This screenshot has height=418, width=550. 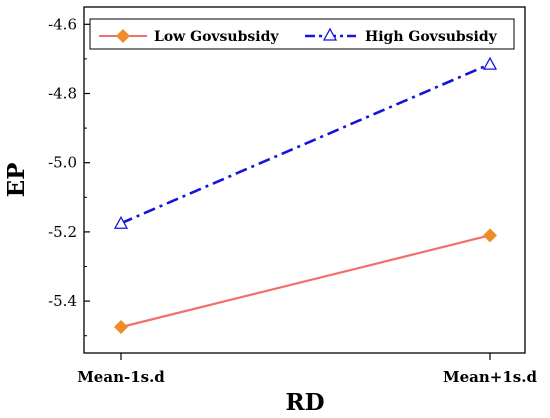 I want to click on x-tick-label: Mean+1s.d, so click(x=490, y=377).